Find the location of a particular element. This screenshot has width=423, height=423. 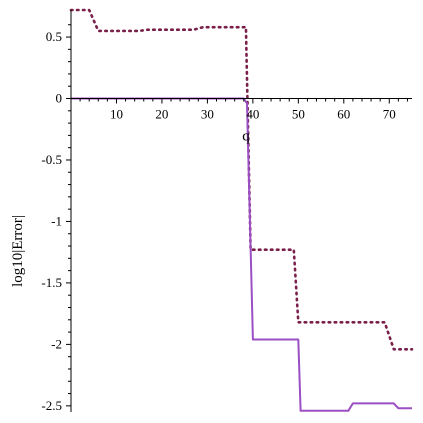

y-tick-label: -1 is located at coordinates (56, 220).